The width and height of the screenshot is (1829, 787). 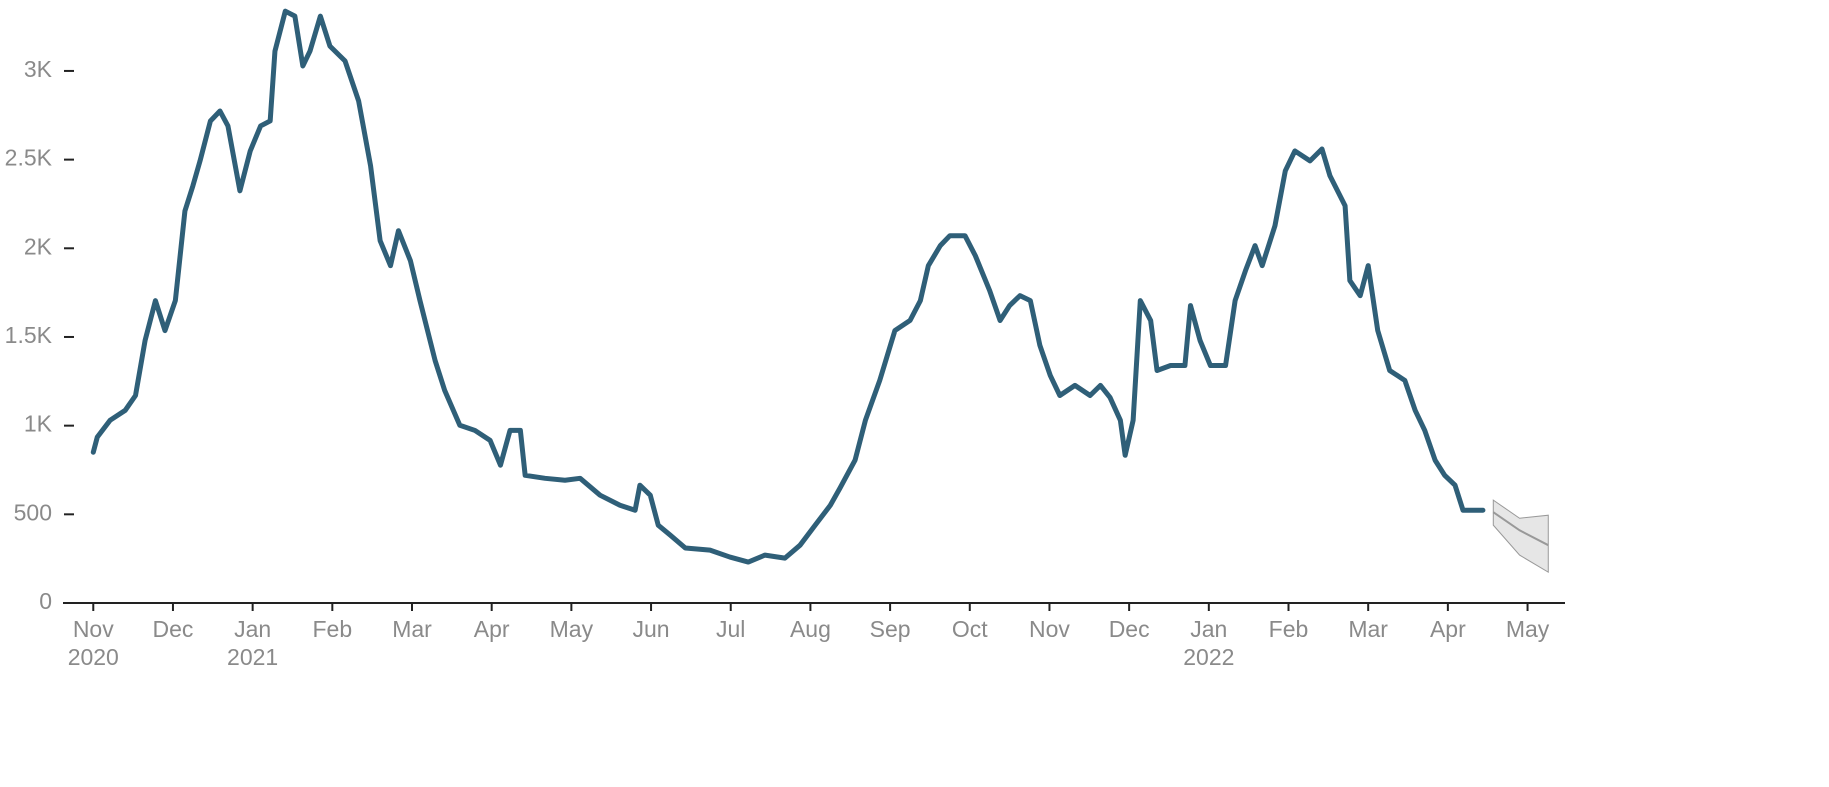 I want to click on x-tick-label: Jul, so click(x=730, y=629).